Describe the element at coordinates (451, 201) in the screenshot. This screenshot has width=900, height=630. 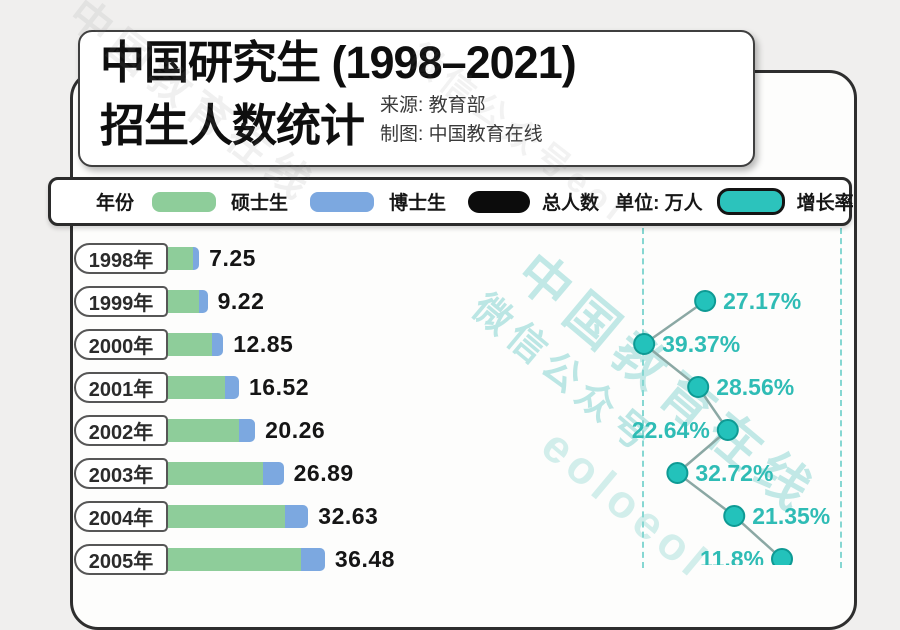
I see `legend-bar: 年份 硕士生 博士生 总人数 单位: 万人 增长率` at that location.